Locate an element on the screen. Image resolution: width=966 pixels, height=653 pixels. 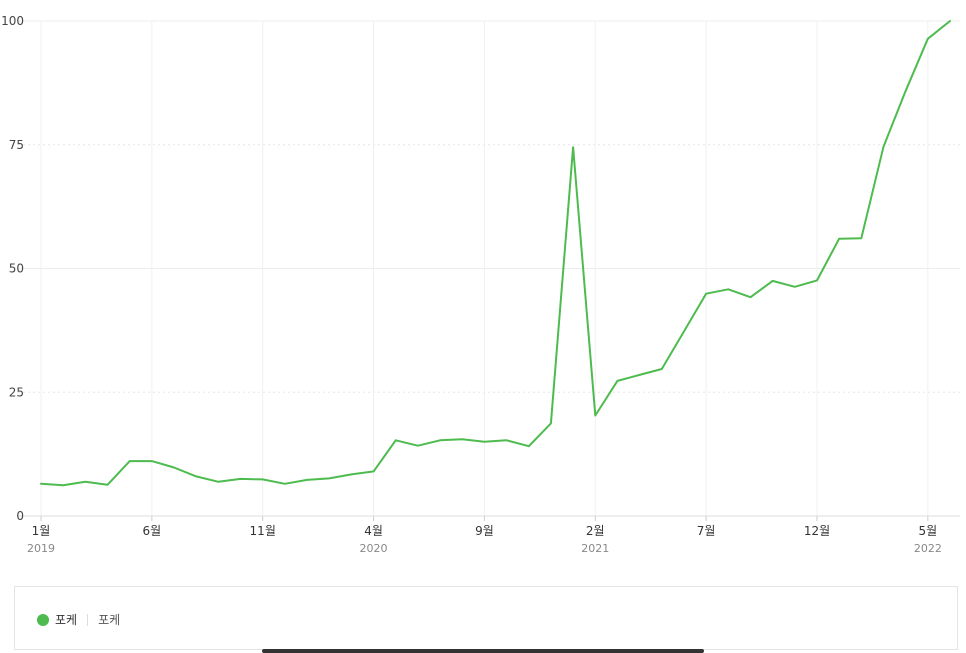
legend-color-dot is located at coordinates (43, 619).